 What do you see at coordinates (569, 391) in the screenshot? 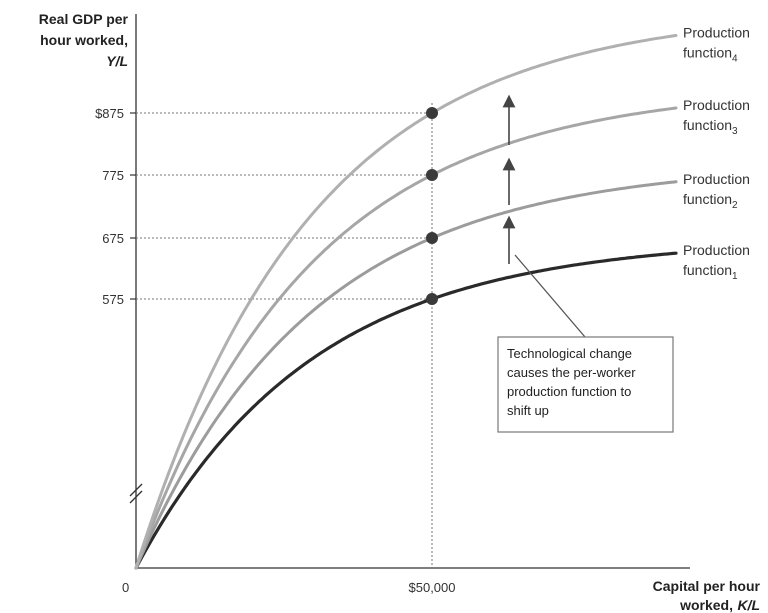
I see `annotation-line-3: production function to` at bounding box center [569, 391].